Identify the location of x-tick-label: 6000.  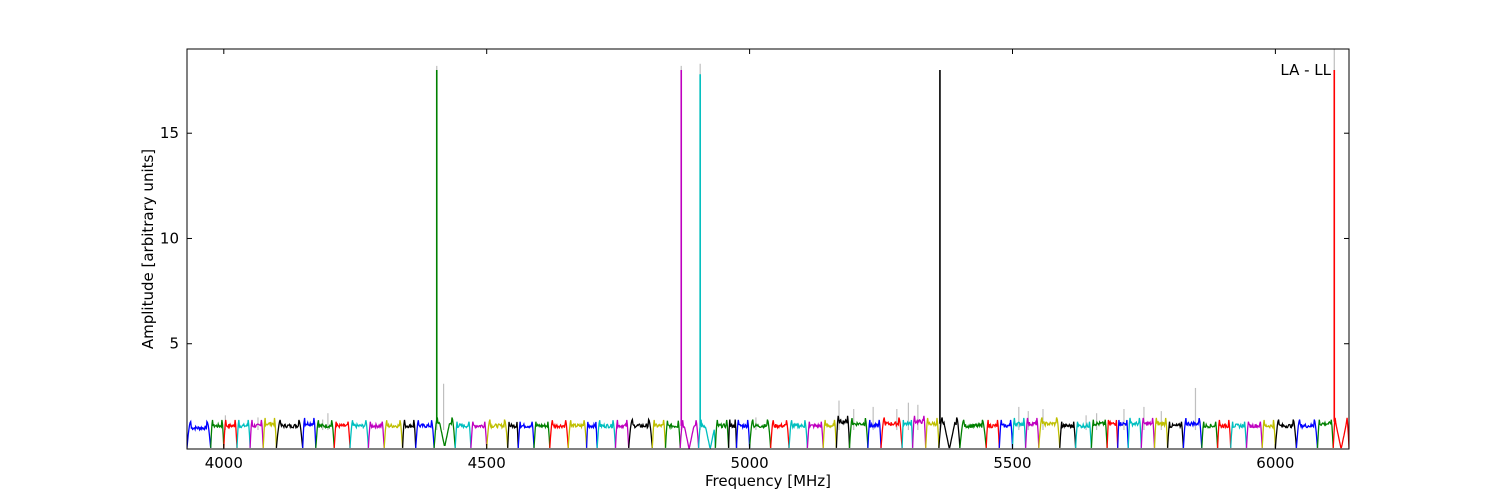
(1275, 463).